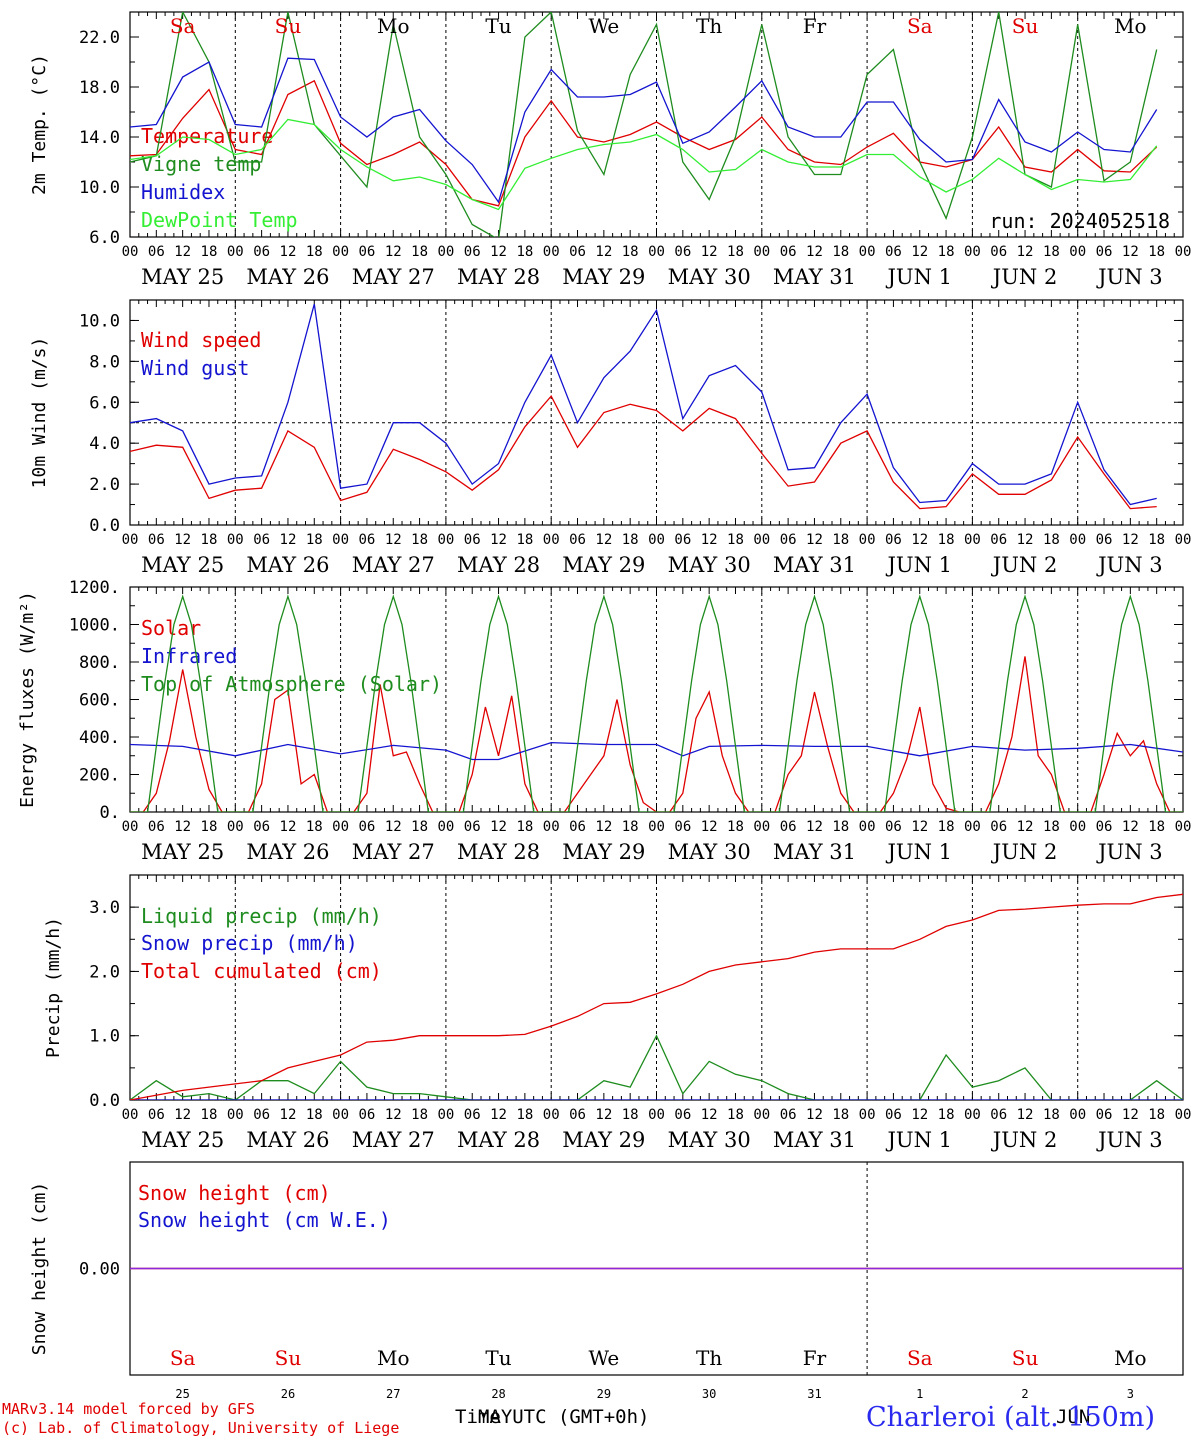 The image size is (1194, 1440). I want to click on y-tick-label: 1000., so click(94, 626).